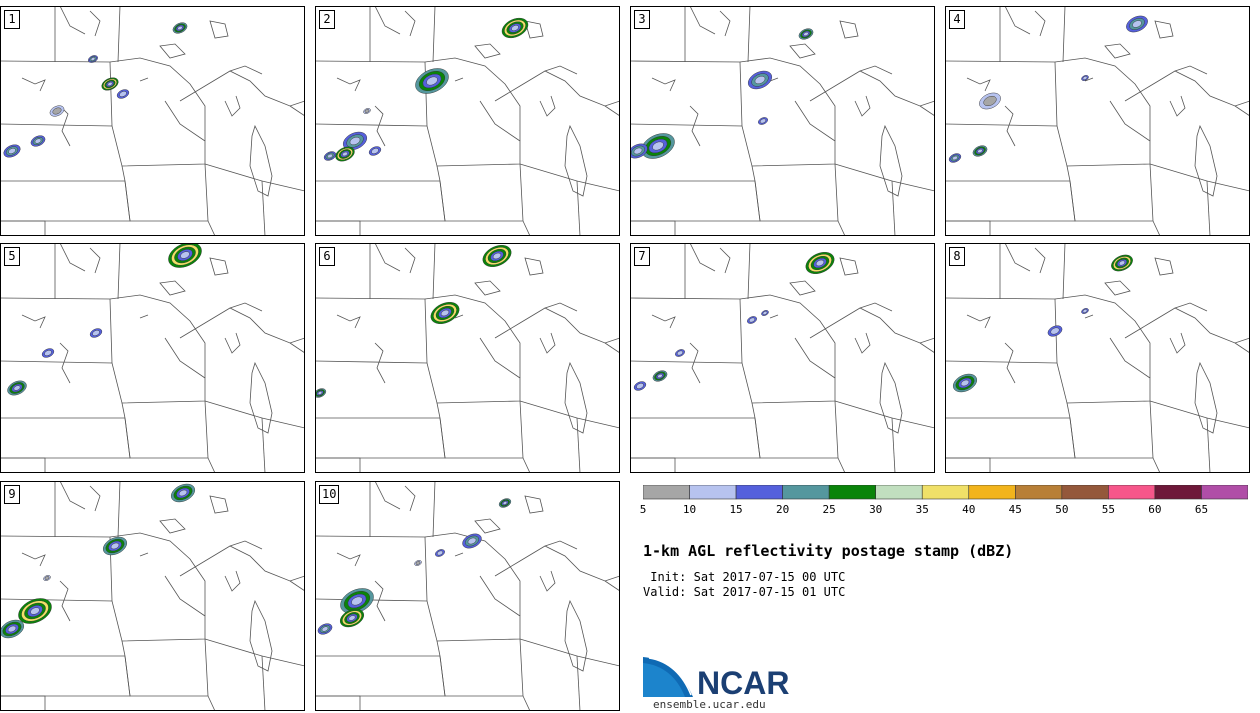  Describe the element at coordinates (736, 509) in the screenshot. I see `colorbar-tick: 15` at that location.